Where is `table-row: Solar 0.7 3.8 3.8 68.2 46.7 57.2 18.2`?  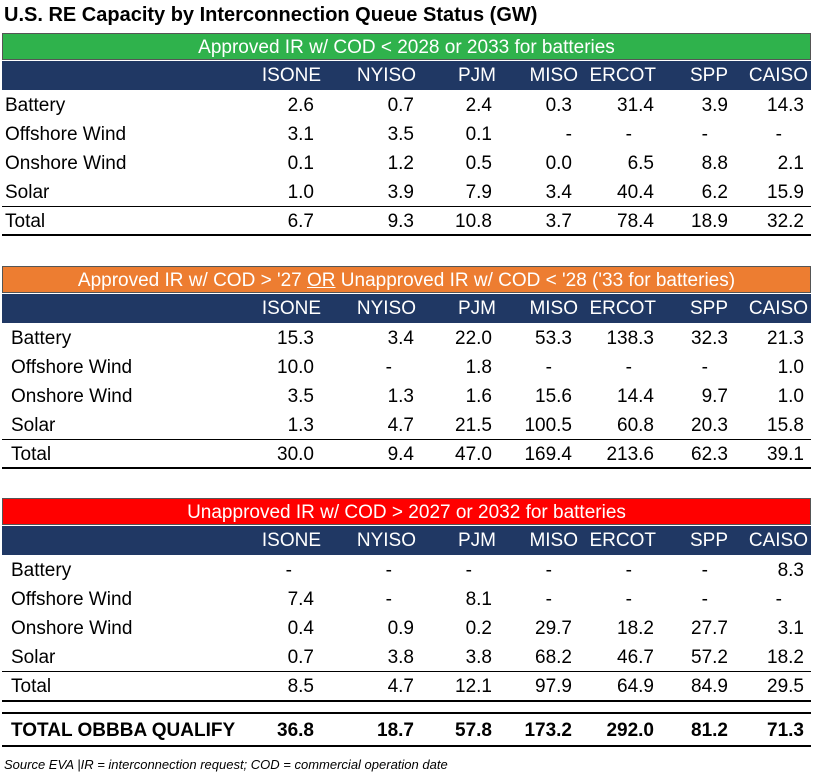 table-row: Solar 0.7 3.8 3.8 68.2 46.7 57.2 18.2 is located at coordinates (406, 657).